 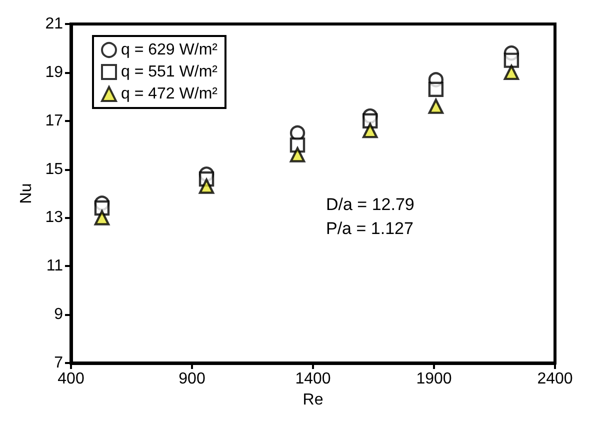 I want to click on y-tick-label: 11, so click(x=55, y=266).